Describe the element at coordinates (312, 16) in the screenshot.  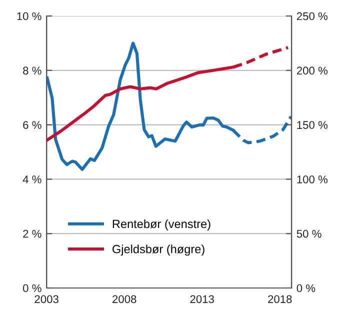
I see `y2-tick-label: 250 %` at that location.